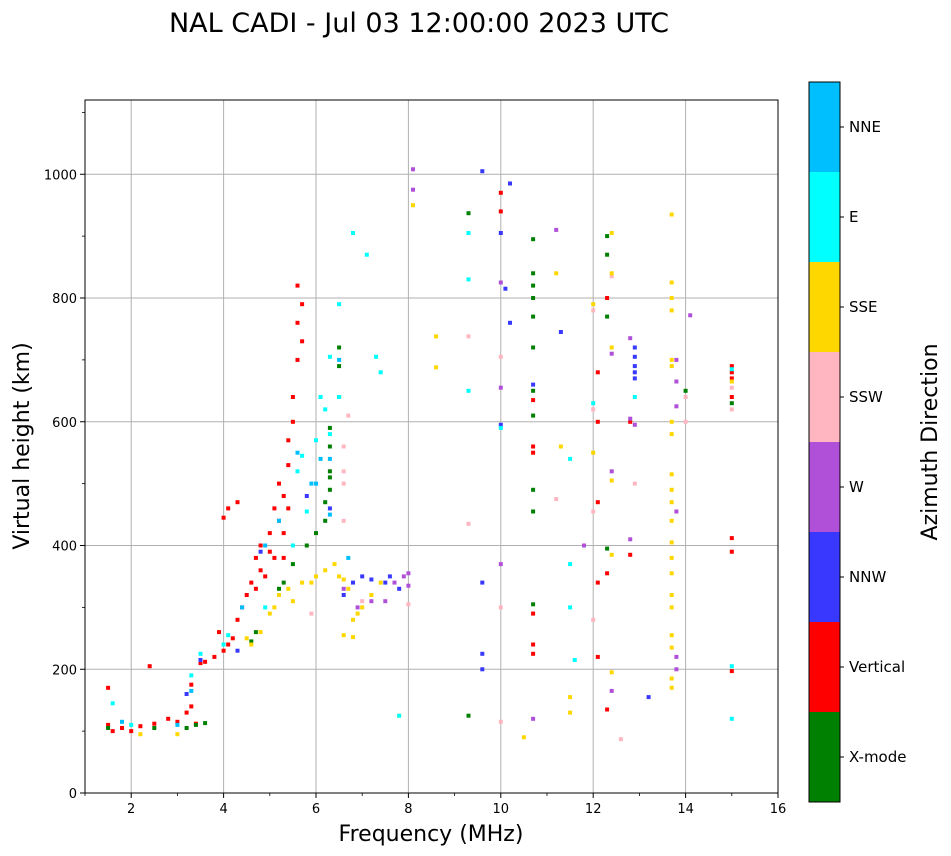  I want to click on y-tick-label: 200, so click(64, 670).